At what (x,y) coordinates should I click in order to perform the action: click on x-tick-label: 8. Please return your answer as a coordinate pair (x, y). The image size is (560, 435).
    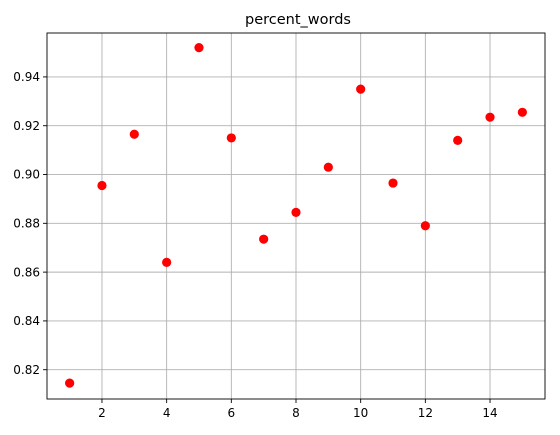
    Looking at the image, I should click on (296, 413).